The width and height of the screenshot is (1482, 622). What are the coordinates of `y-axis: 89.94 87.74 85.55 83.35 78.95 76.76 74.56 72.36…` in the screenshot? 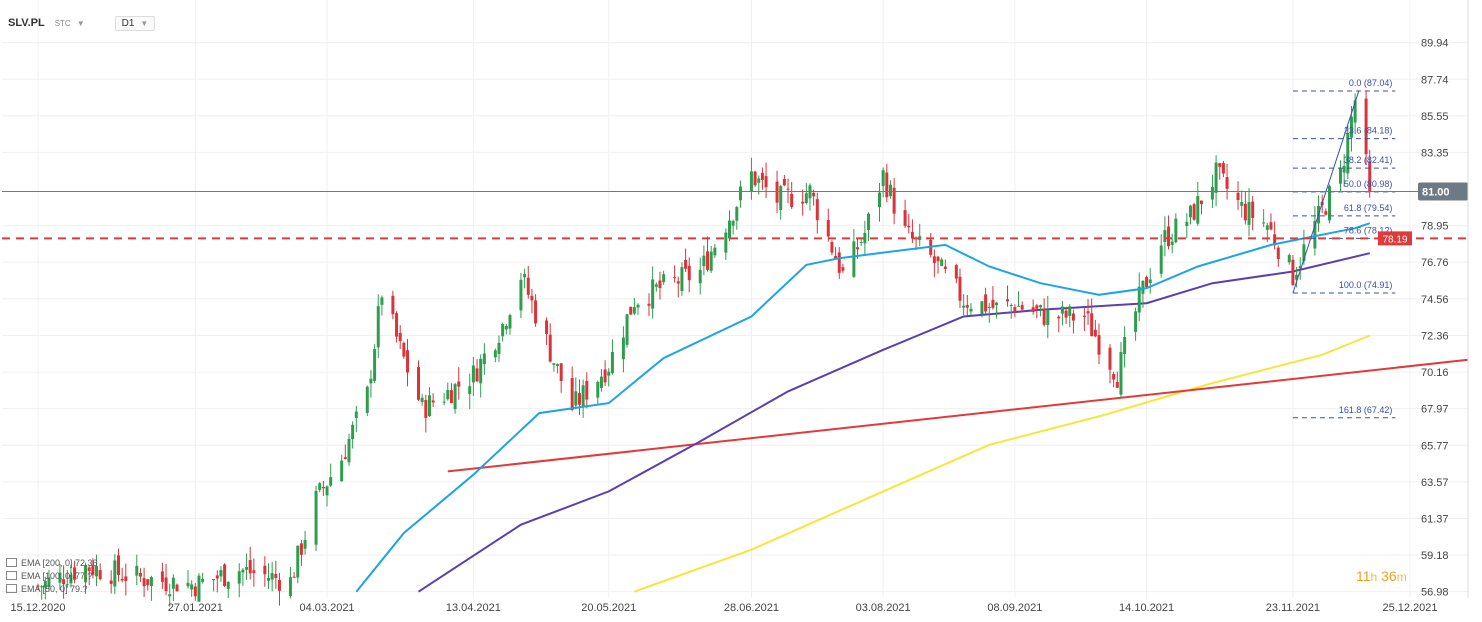 It's located at (1445, 299).